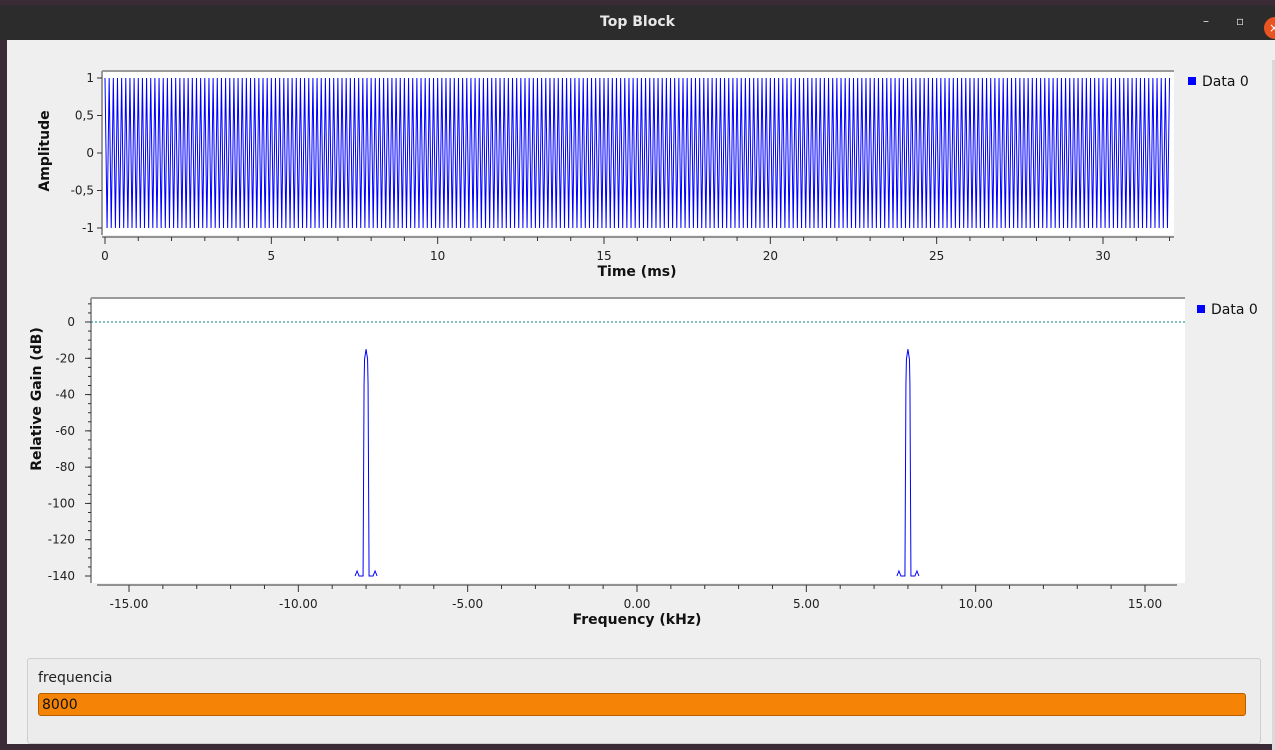 This screenshot has width=1275, height=750. I want to click on time-plot-xtick-label: 25, so click(936, 256).